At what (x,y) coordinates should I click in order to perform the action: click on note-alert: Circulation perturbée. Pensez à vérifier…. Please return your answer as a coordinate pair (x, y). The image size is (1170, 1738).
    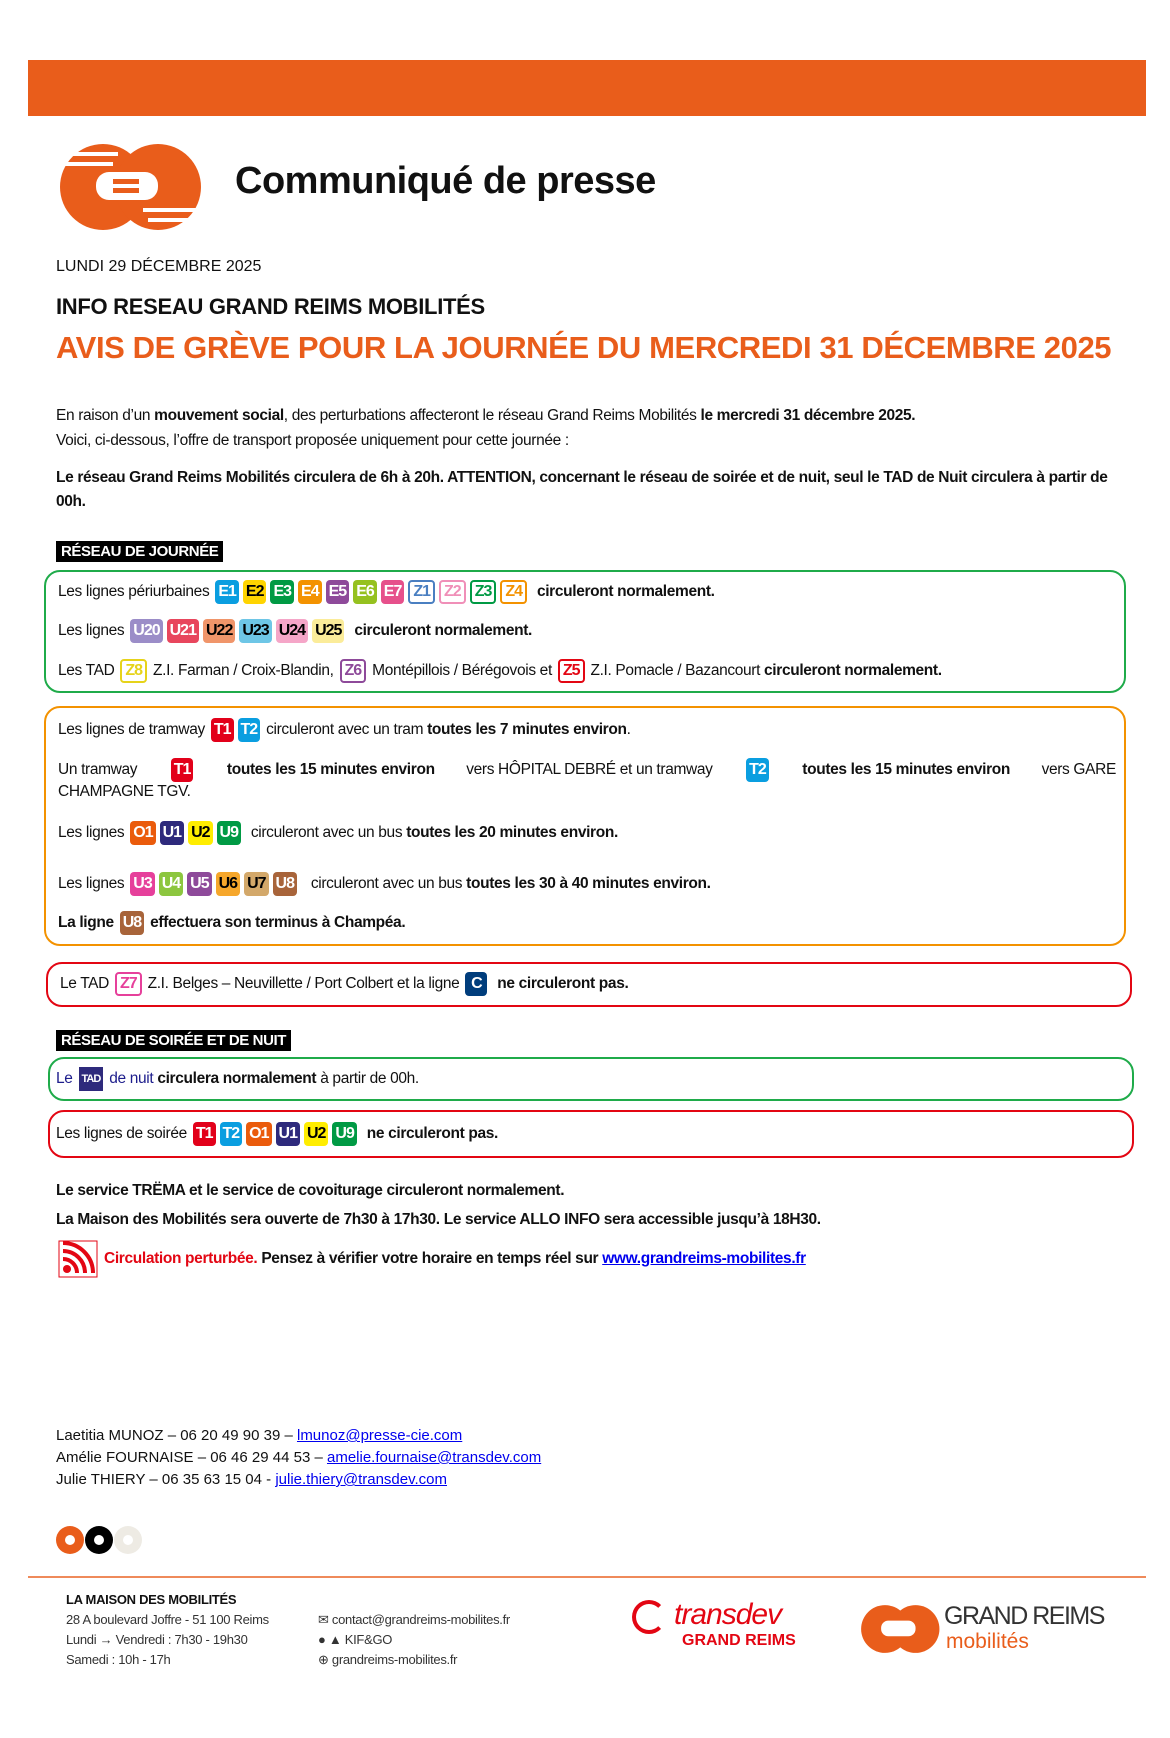
    Looking at the image, I should click on (432, 1259).